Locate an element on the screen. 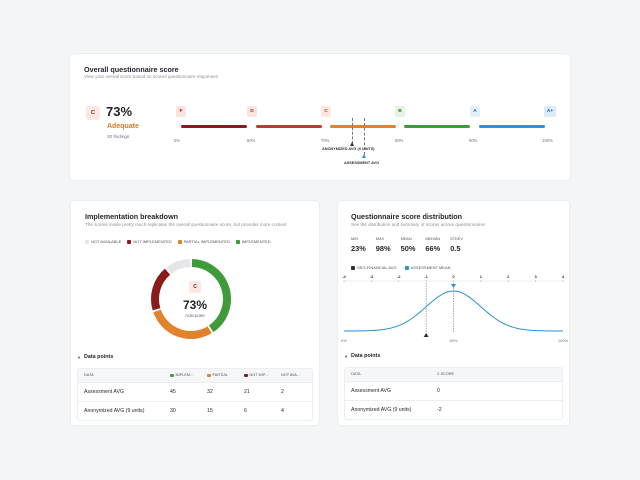 The height and width of the screenshot is (480, 640). grade-badge-f: F is located at coordinates (181, 111).